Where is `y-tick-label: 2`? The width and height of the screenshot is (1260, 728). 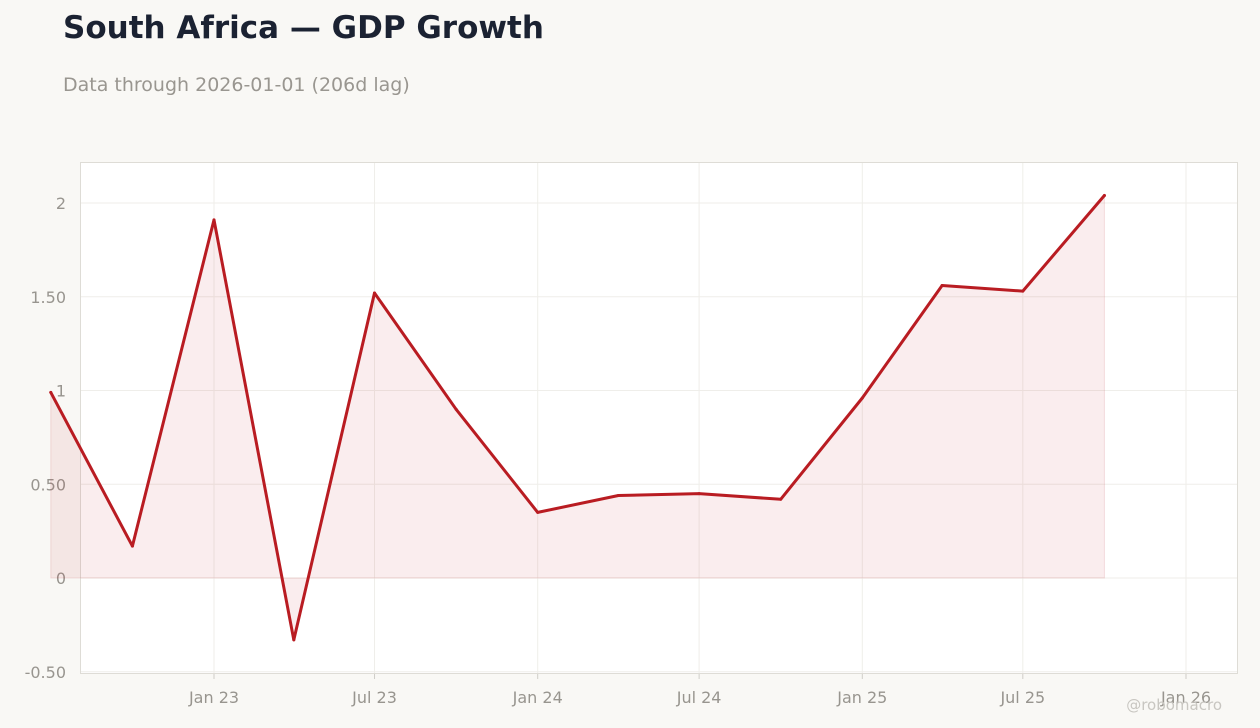 y-tick-label: 2 is located at coordinates (61, 203).